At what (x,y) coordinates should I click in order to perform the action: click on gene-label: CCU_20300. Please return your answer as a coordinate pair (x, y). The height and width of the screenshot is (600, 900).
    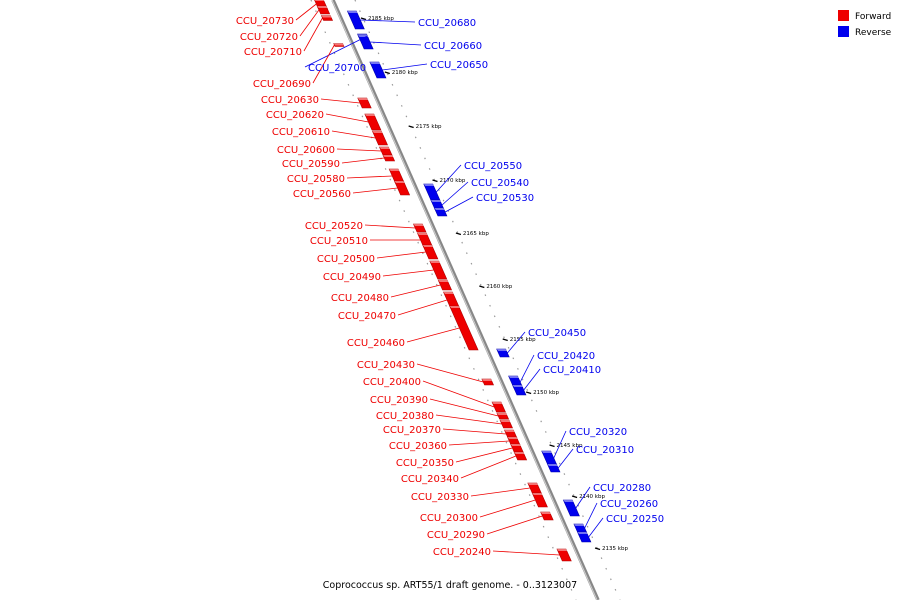
    Looking at the image, I should click on (449, 518).